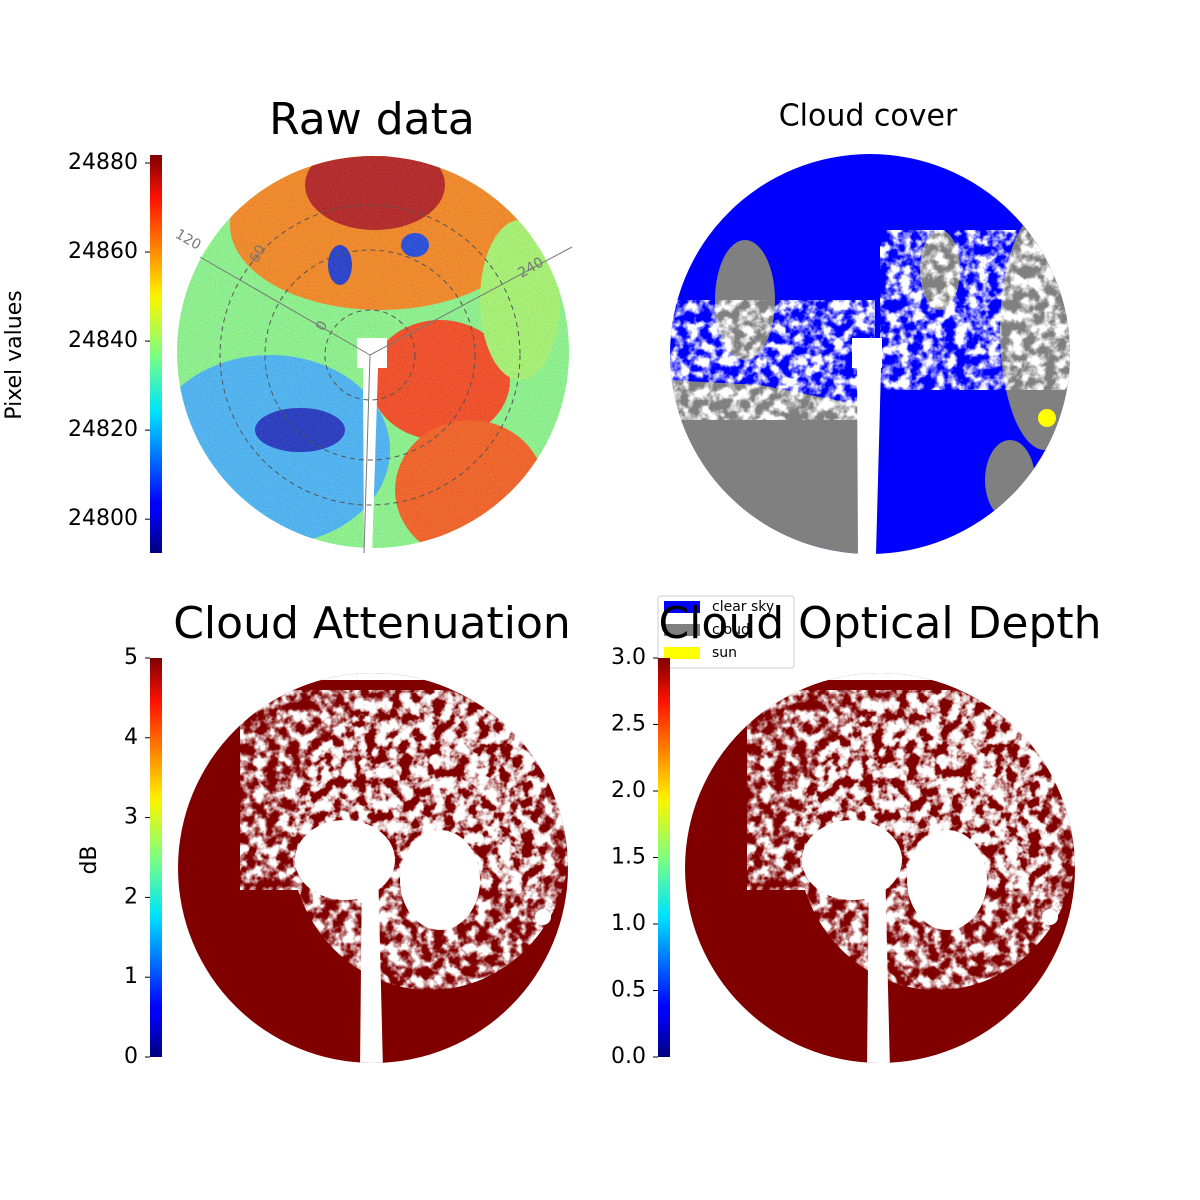 This screenshot has height=1200, width=1200. What do you see at coordinates (131, 976) in the screenshot?
I see `tick-label: 1` at bounding box center [131, 976].